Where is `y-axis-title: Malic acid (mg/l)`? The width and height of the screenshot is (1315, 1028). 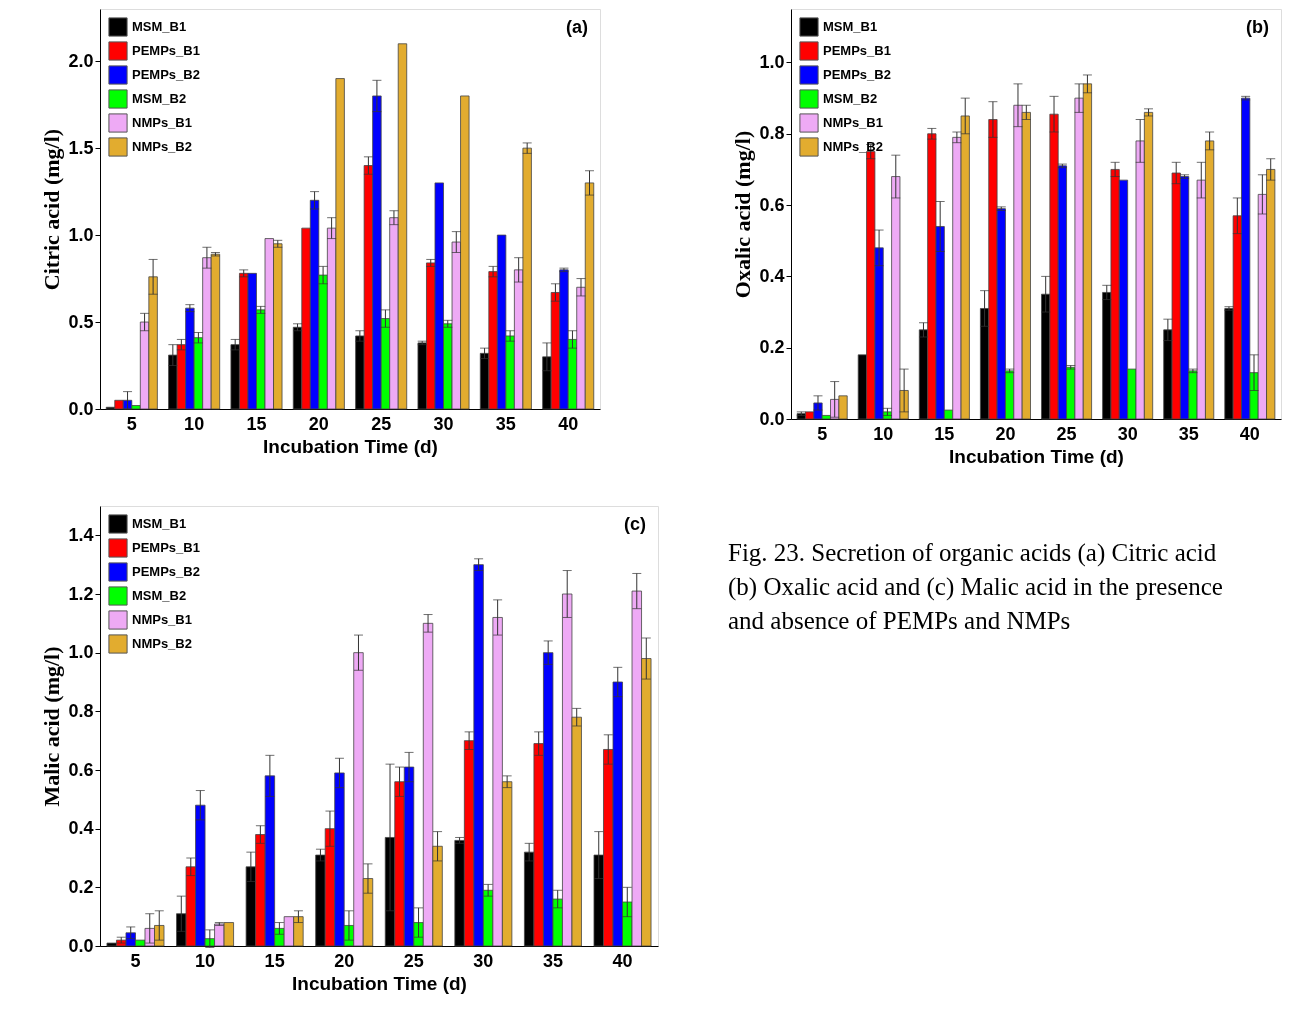
y-axis-title: Malic acid (mg/l) is located at coordinates (52, 726).